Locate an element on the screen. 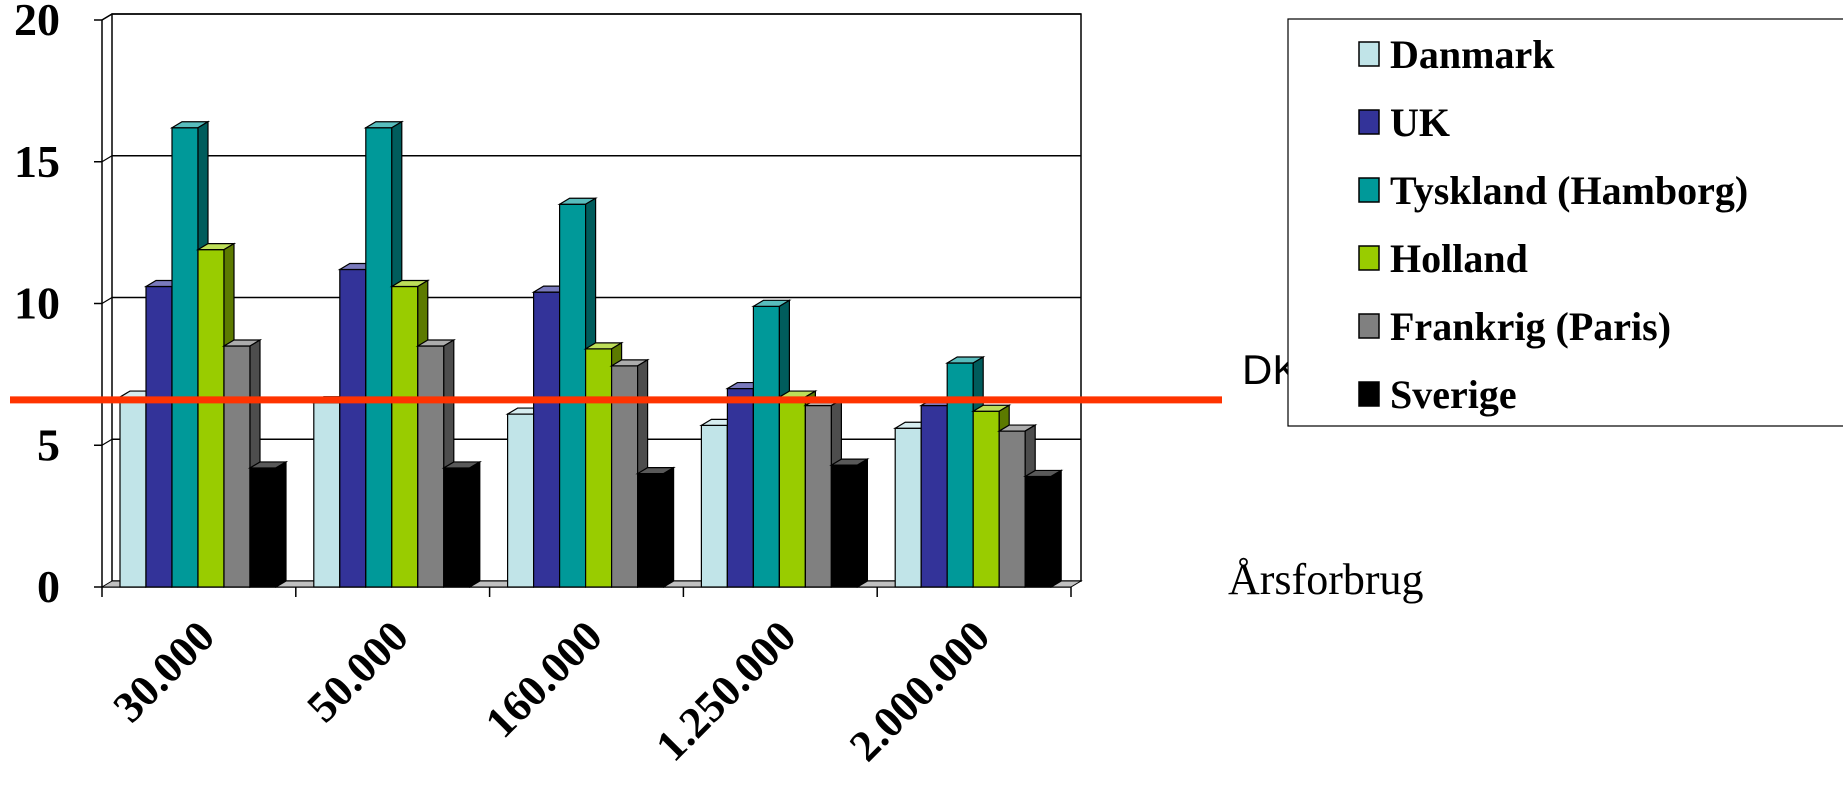 The image size is (1843, 798). legend-label: UK is located at coordinates (1420, 122).